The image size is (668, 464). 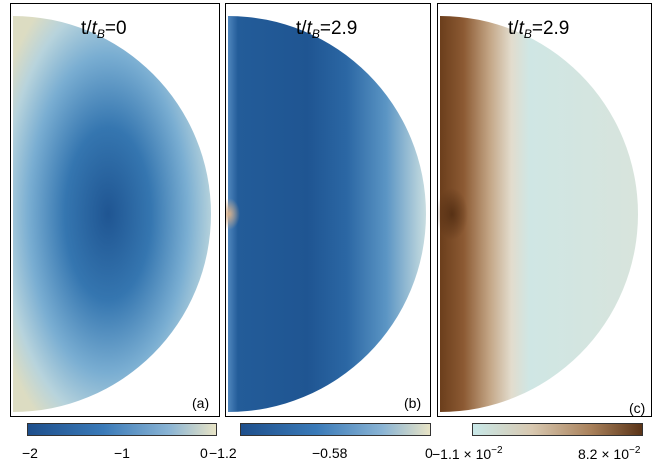 I want to click on panel-b-label: (b), so click(x=413, y=403).